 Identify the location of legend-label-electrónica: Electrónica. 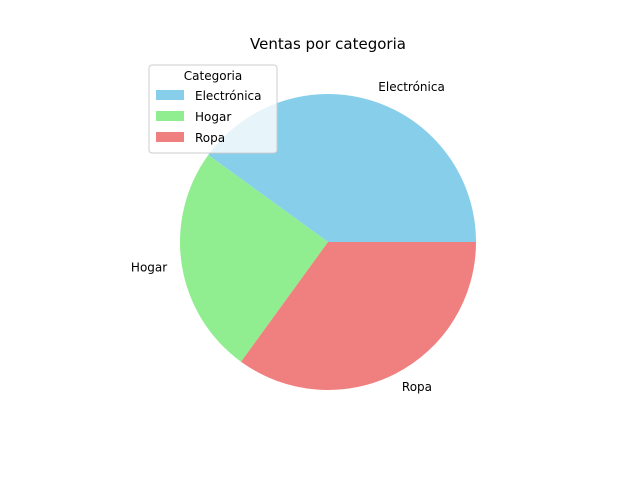
(228, 96).